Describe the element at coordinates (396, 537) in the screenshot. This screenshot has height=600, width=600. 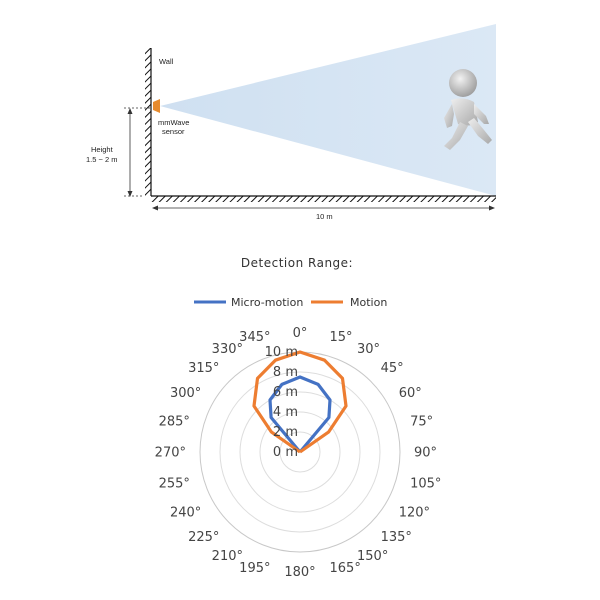
I see `angle-label: 135°` at that location.